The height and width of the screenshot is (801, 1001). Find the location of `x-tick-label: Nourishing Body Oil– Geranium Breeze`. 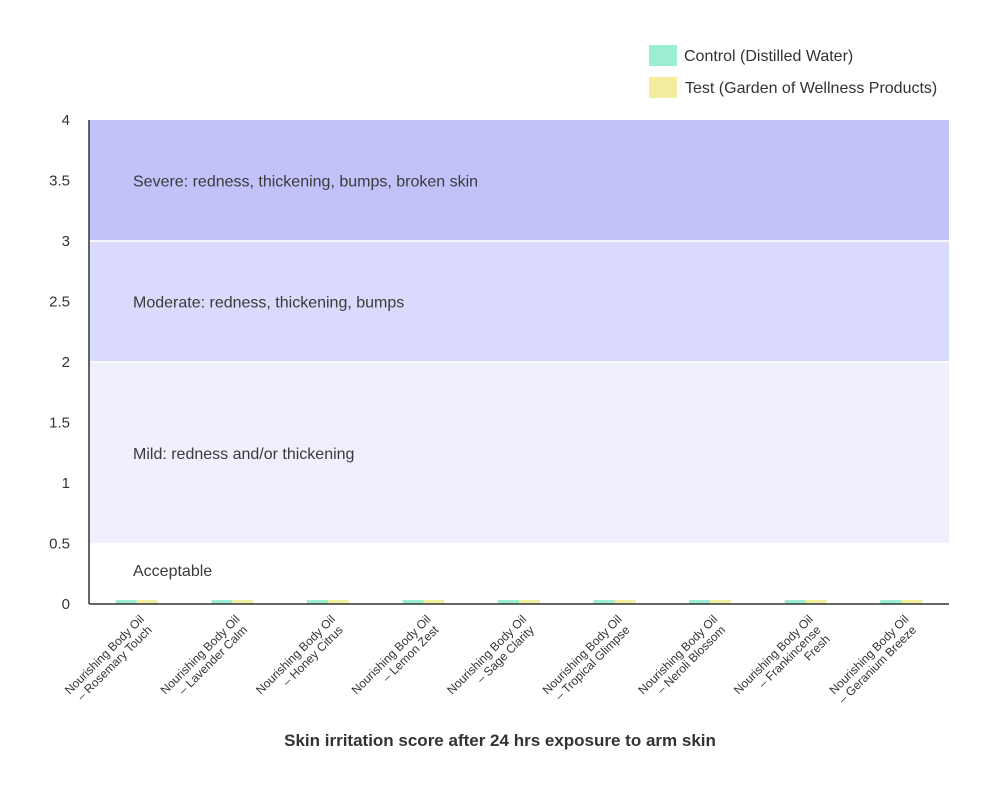

x-tick-label: Nourishing Body Oil– Geranium Breeze is located at coordinates (873, 659).